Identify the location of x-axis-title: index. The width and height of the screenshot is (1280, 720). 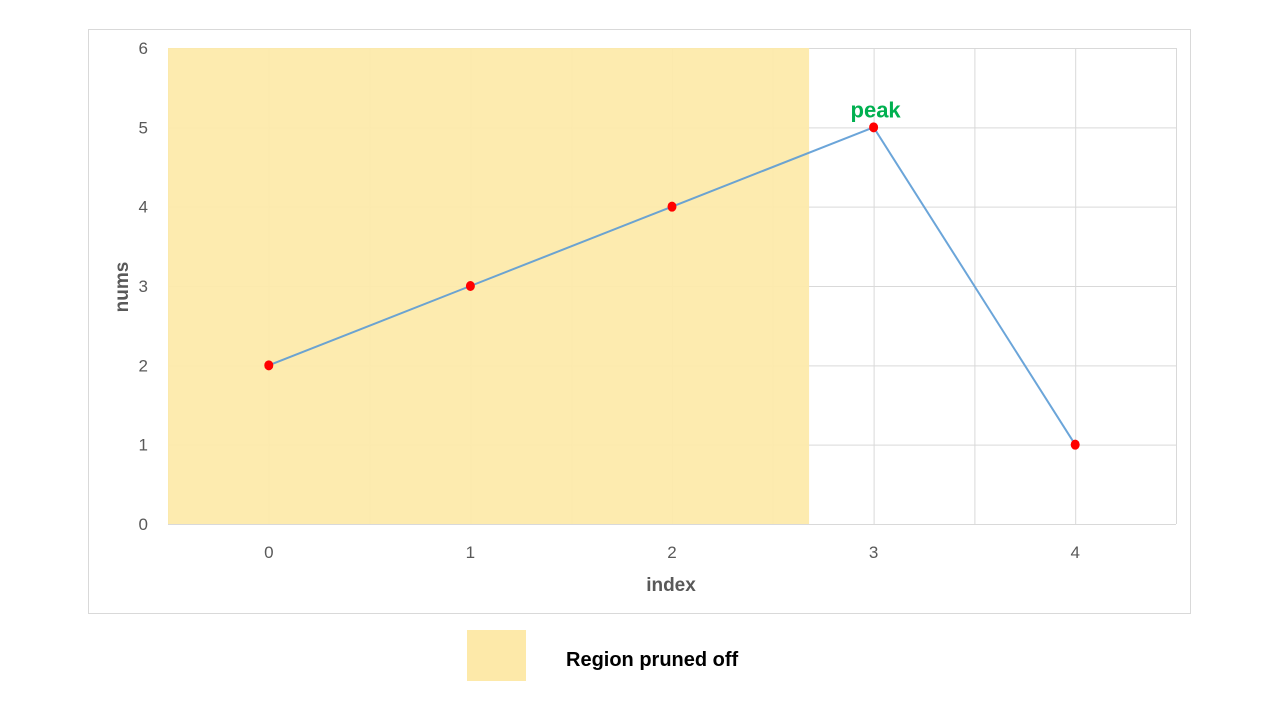
(671, 585).